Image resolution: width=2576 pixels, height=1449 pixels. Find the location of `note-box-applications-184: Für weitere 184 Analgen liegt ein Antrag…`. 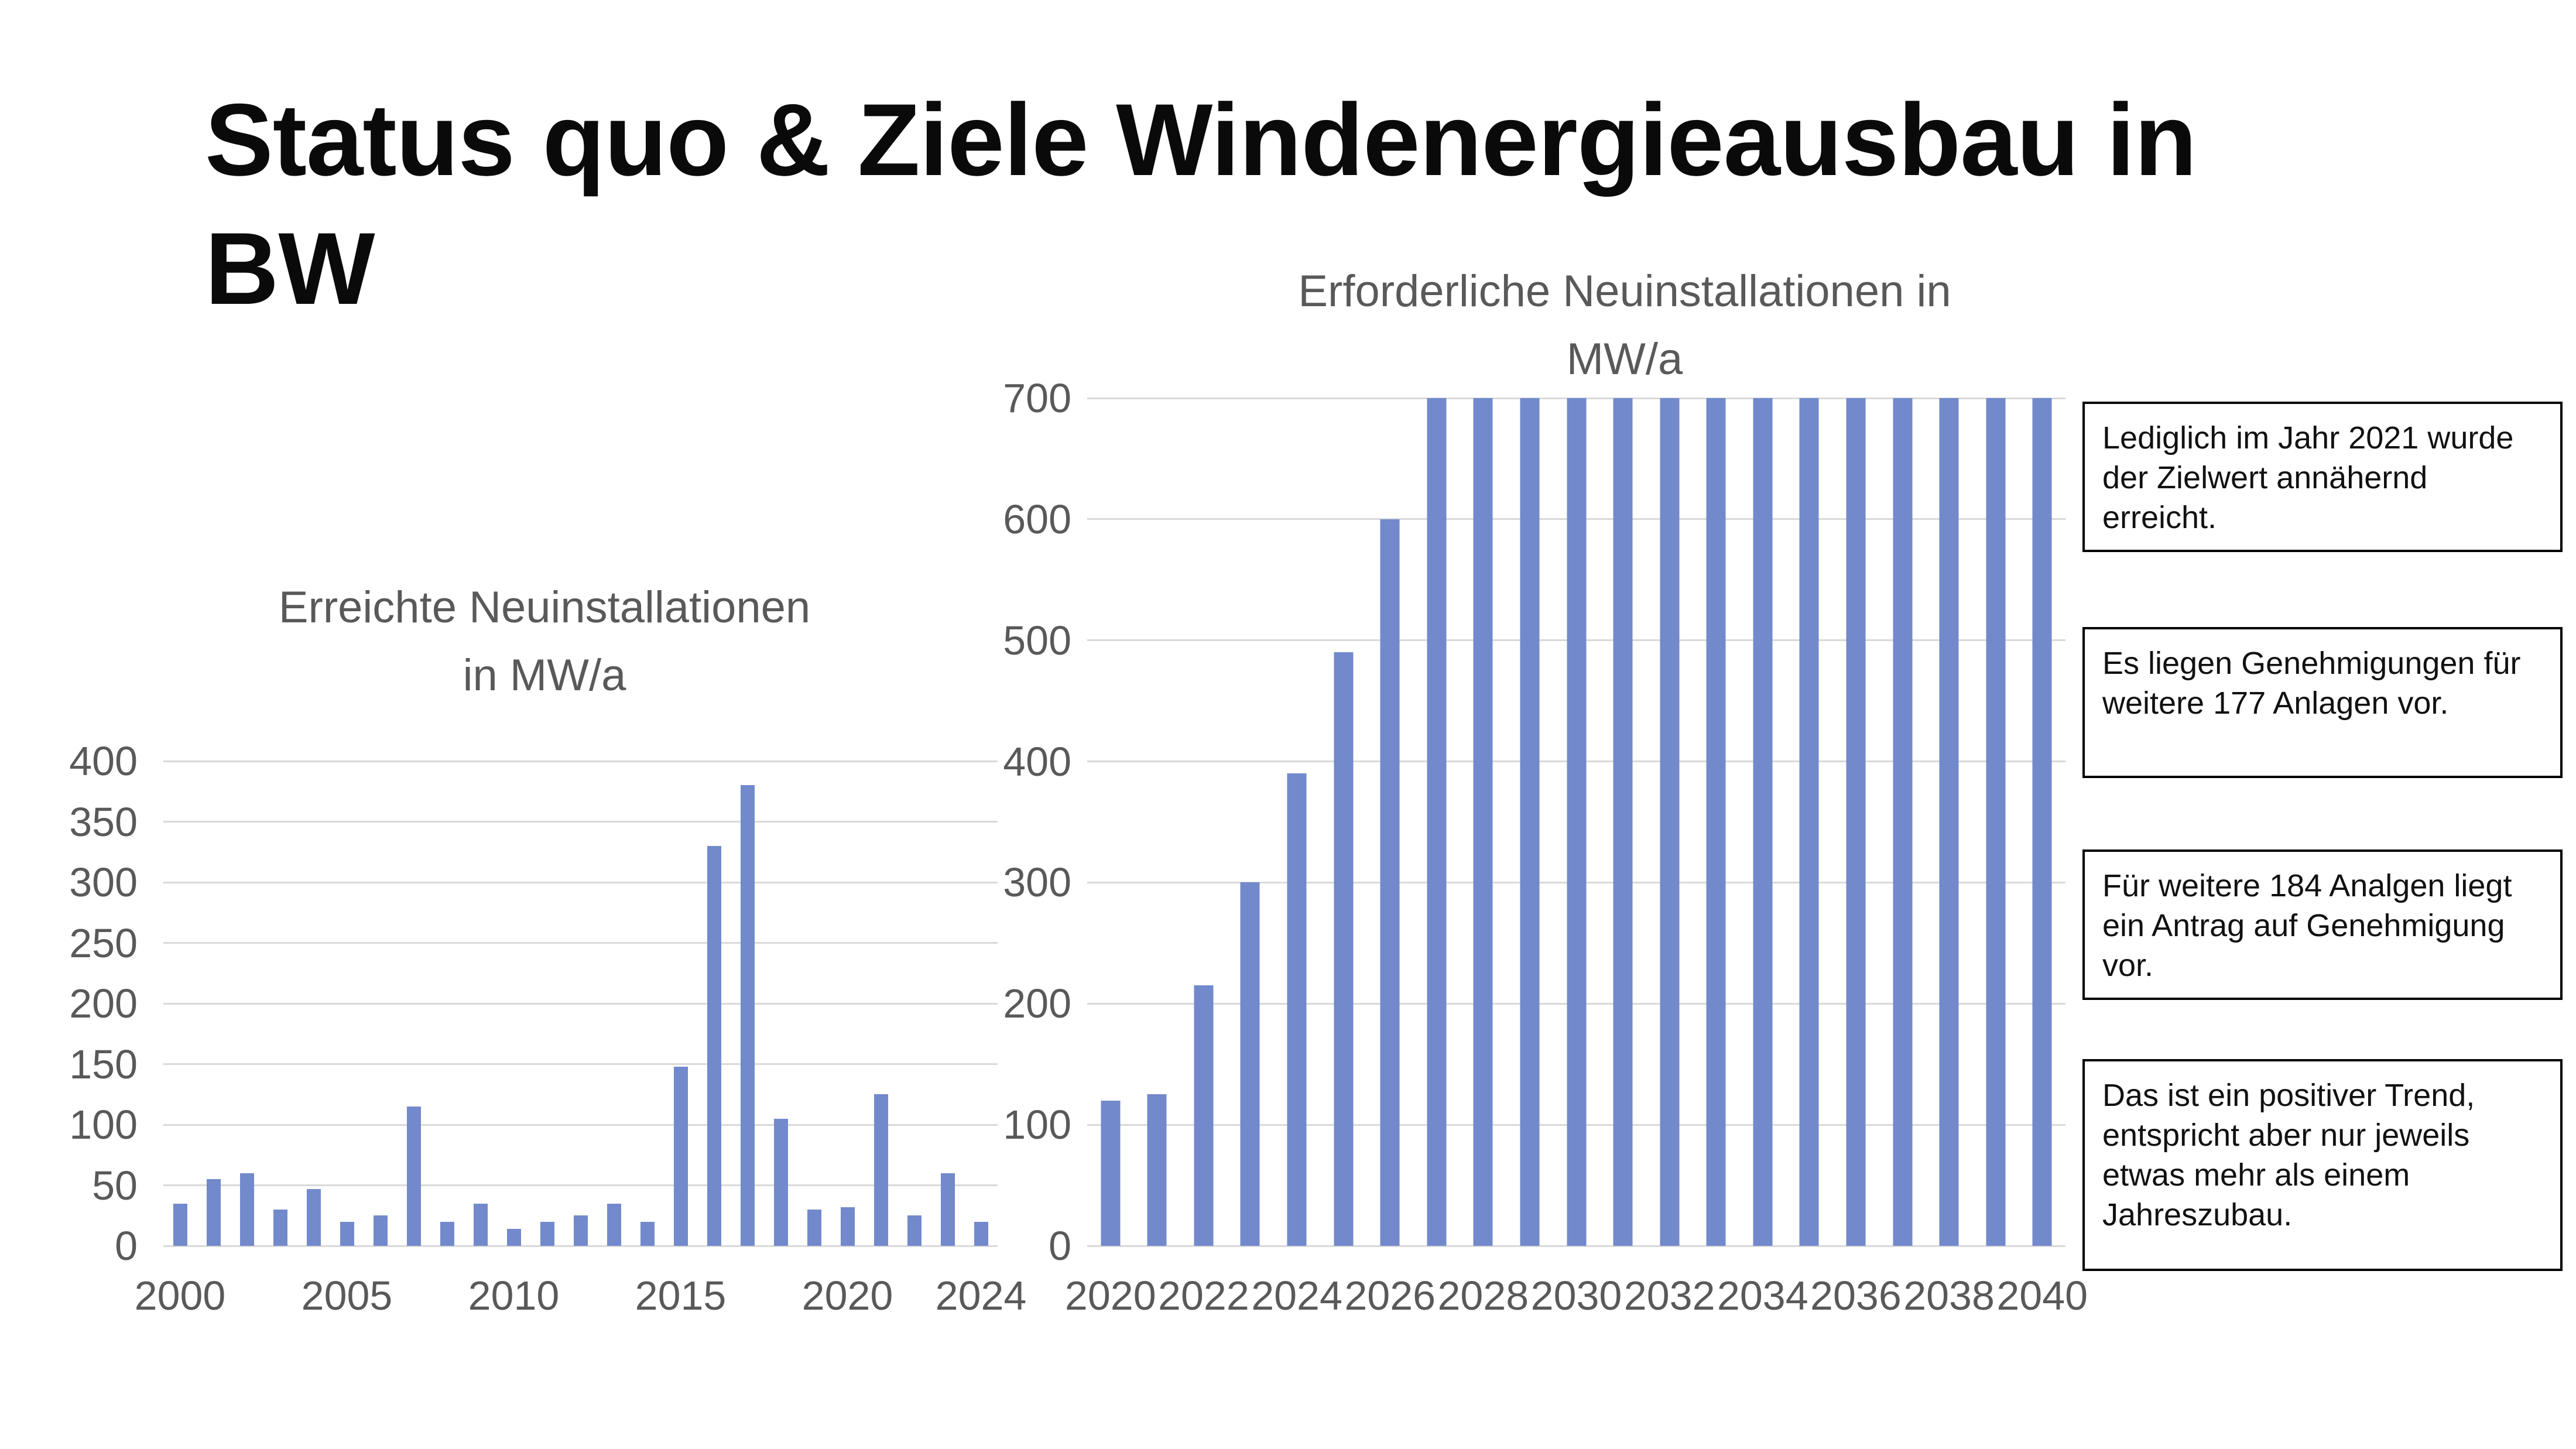

note-box-applications-184: Für weitere 184 Analgen liegt ein Antrag… is located at coordinates (2322, 924).